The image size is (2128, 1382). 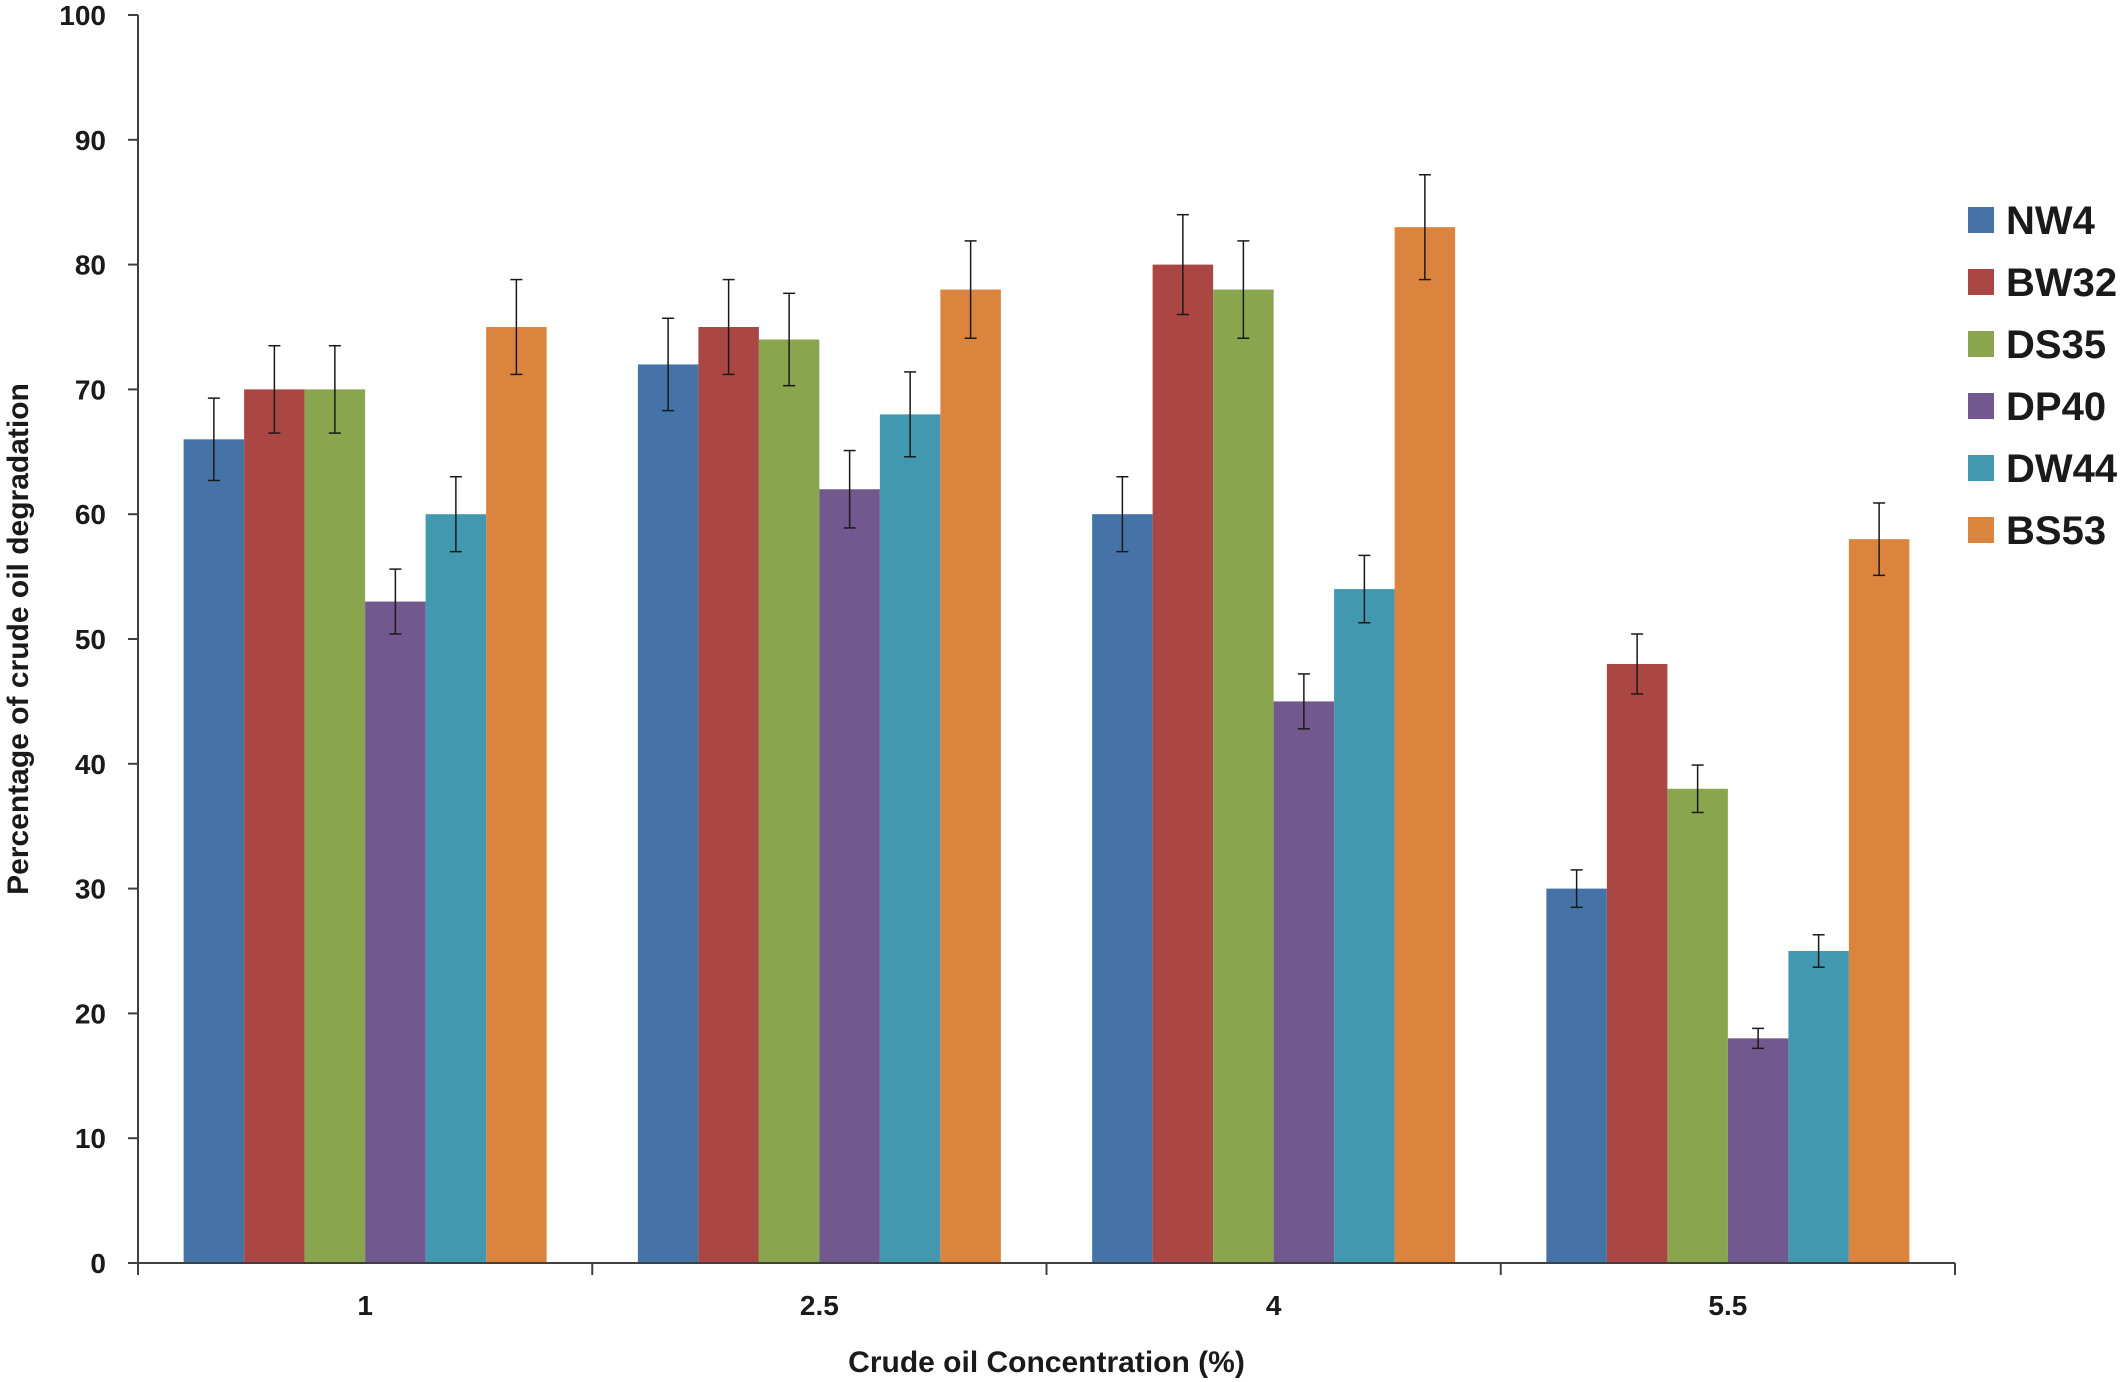 I want to click on legend-label: BS53, so click(x=2056, y=531).